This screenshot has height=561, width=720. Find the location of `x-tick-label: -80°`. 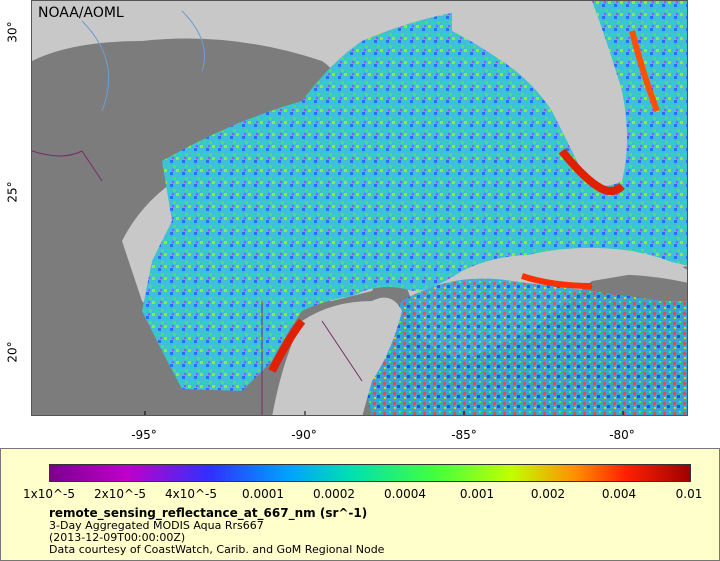

x-tick-label: -80° is located at coordinates (622, 435).